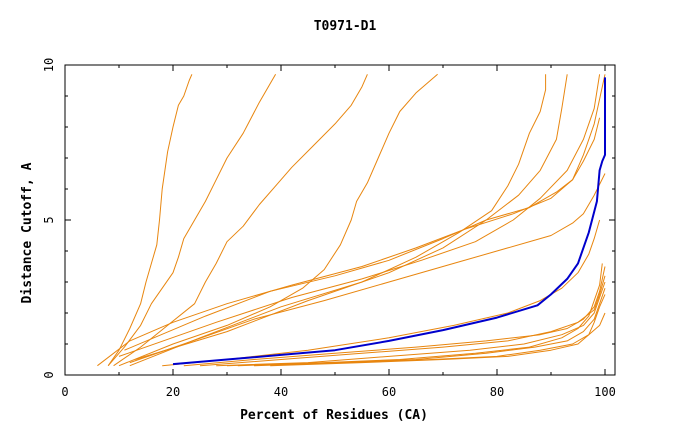  Describe the element at coordinates (605, 392) in the screenshot. I see `x-tick-label: 100` at that location.